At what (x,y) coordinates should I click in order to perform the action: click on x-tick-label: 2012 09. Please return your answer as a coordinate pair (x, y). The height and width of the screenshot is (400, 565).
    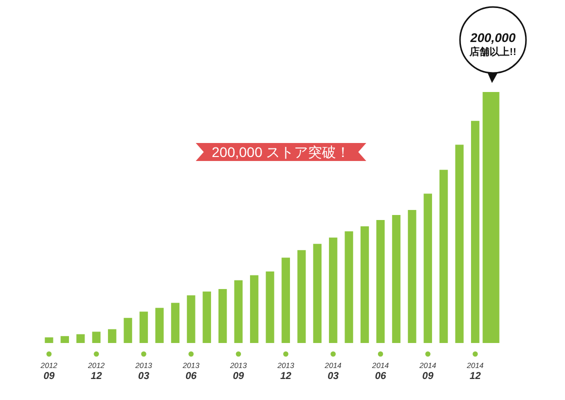
    Looking at the image, I should click on (49, 371).